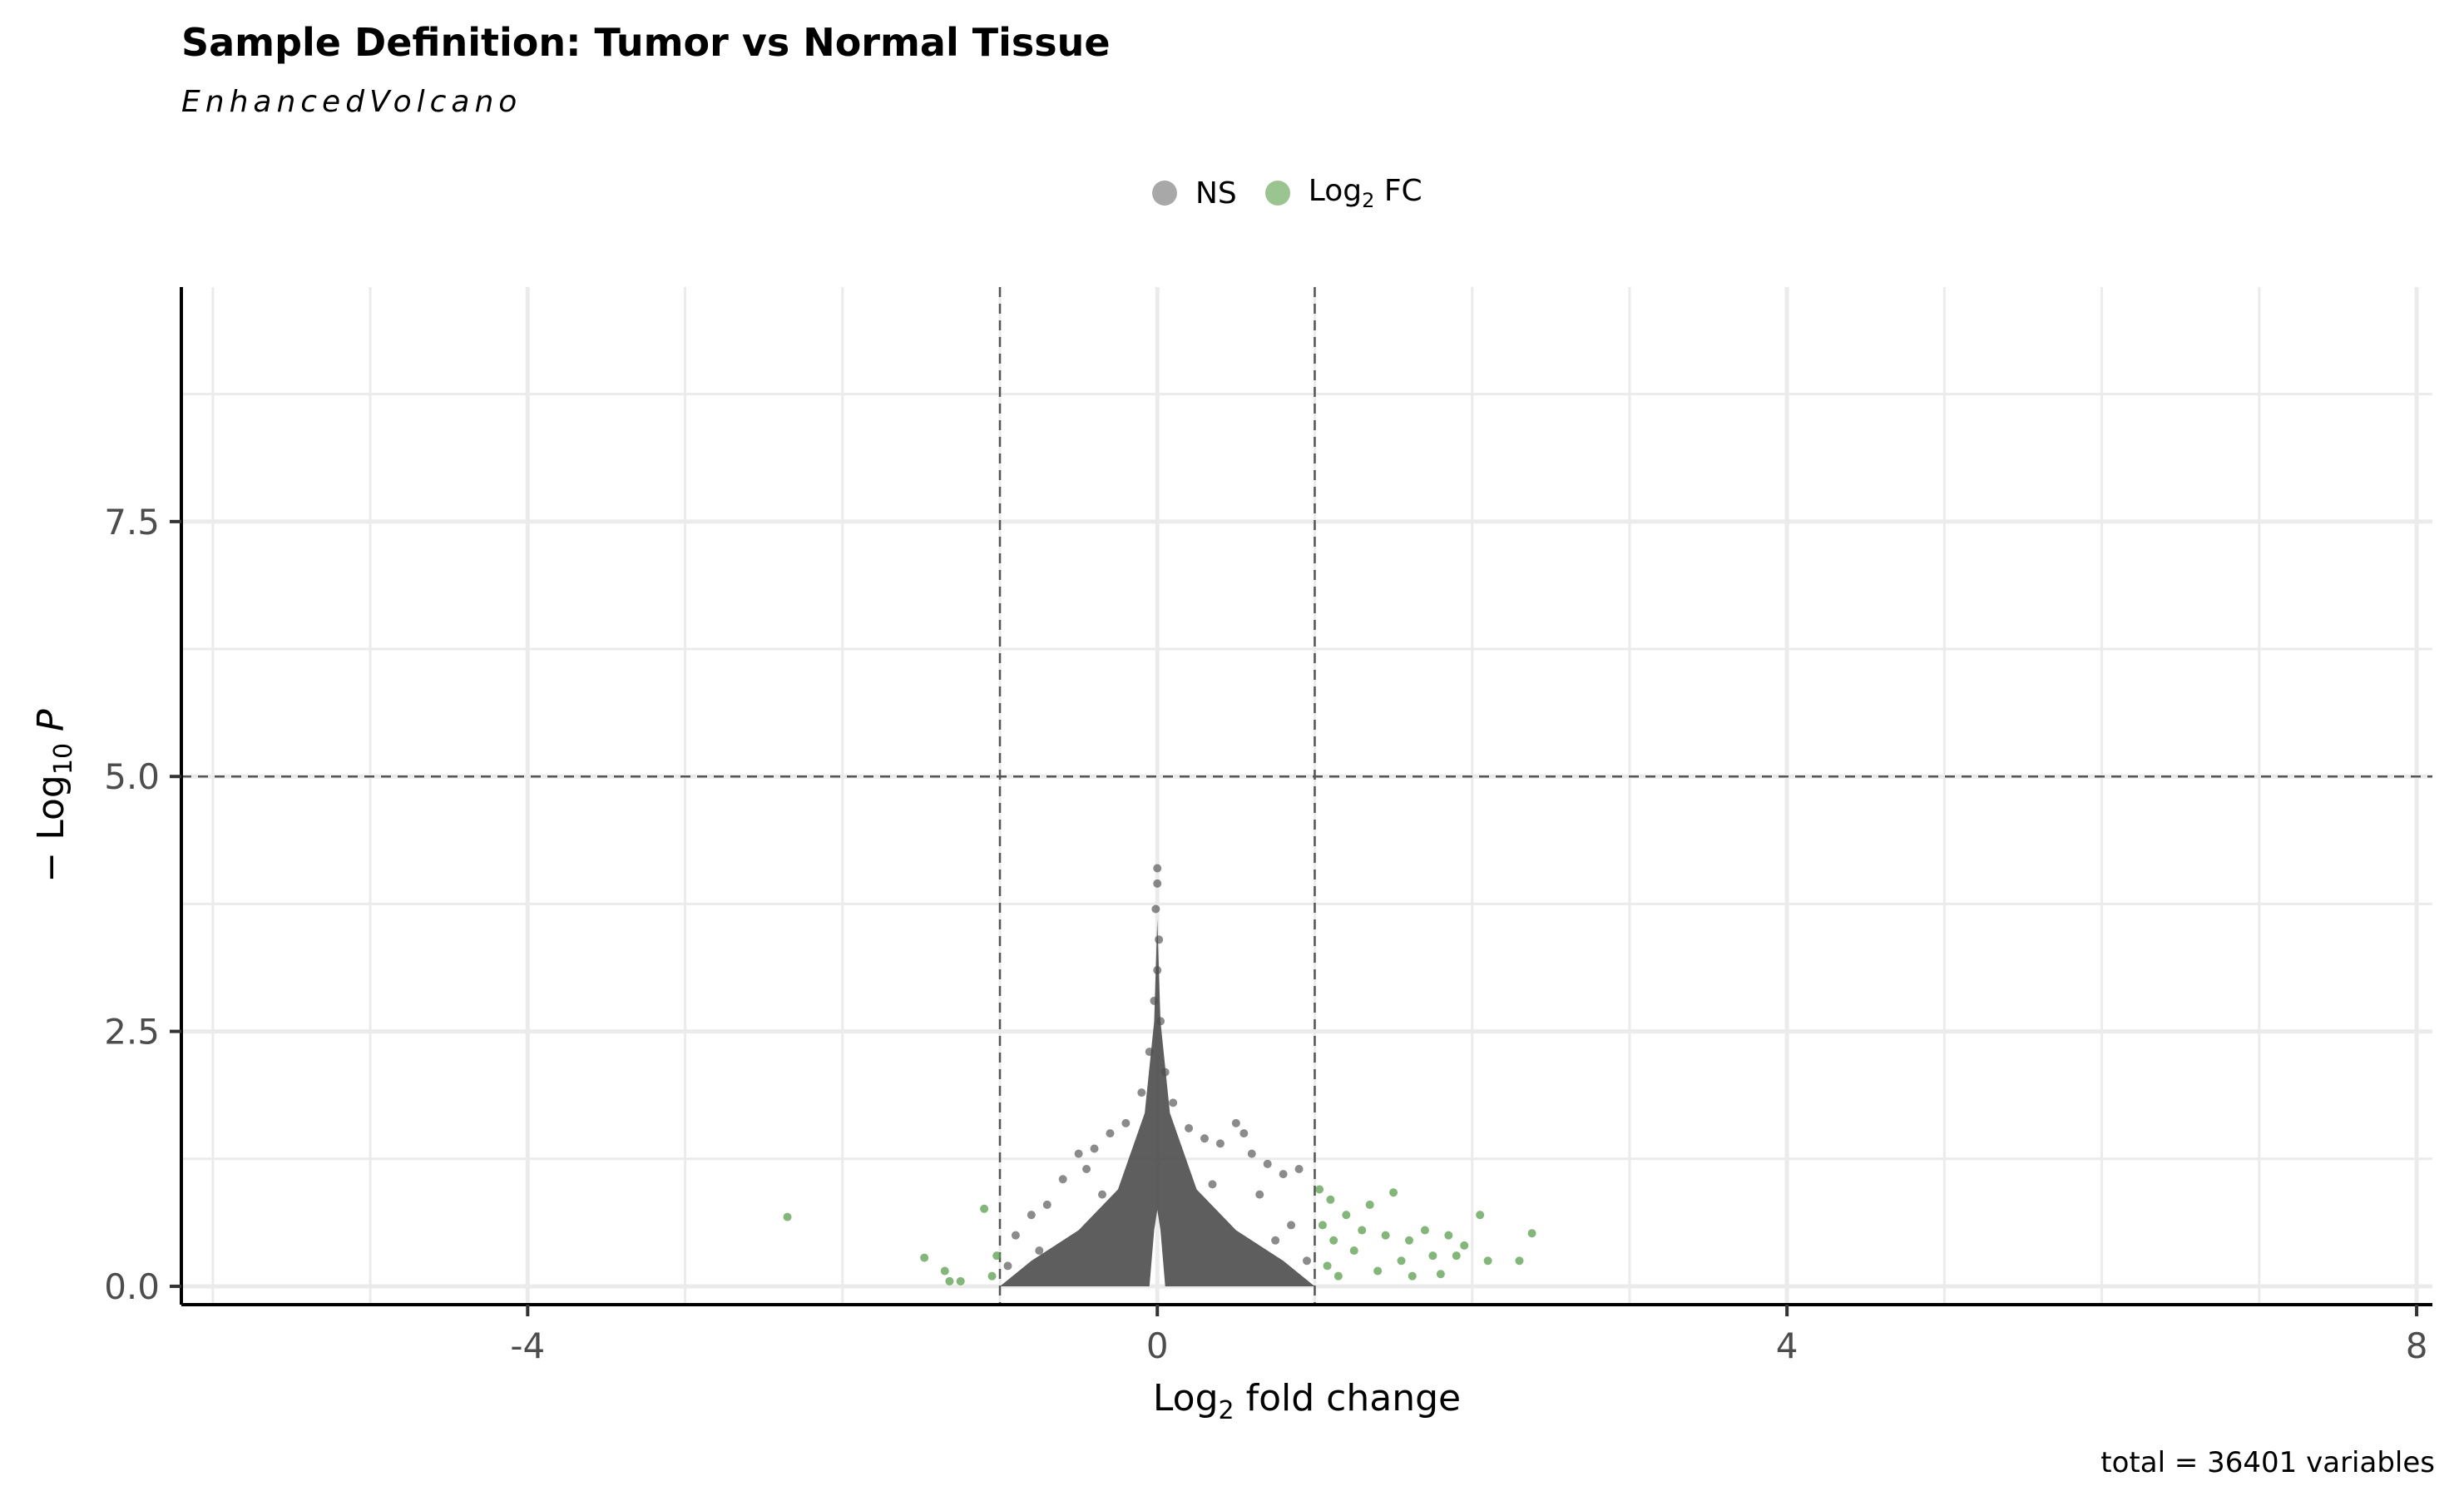 The width and height of the screenshot is (2464, 1511). I want to click on legend-item-ns: NS, so click(1194, 193).